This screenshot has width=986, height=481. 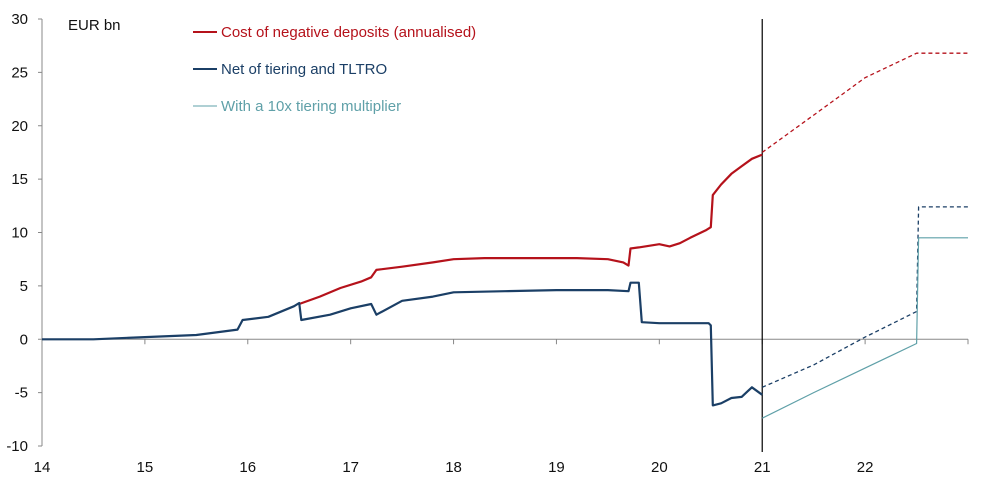 What do you see at coordinates (17, 446) in the screenshot?
I see `y-tick-label: -10` at bounding box center [17, 446].